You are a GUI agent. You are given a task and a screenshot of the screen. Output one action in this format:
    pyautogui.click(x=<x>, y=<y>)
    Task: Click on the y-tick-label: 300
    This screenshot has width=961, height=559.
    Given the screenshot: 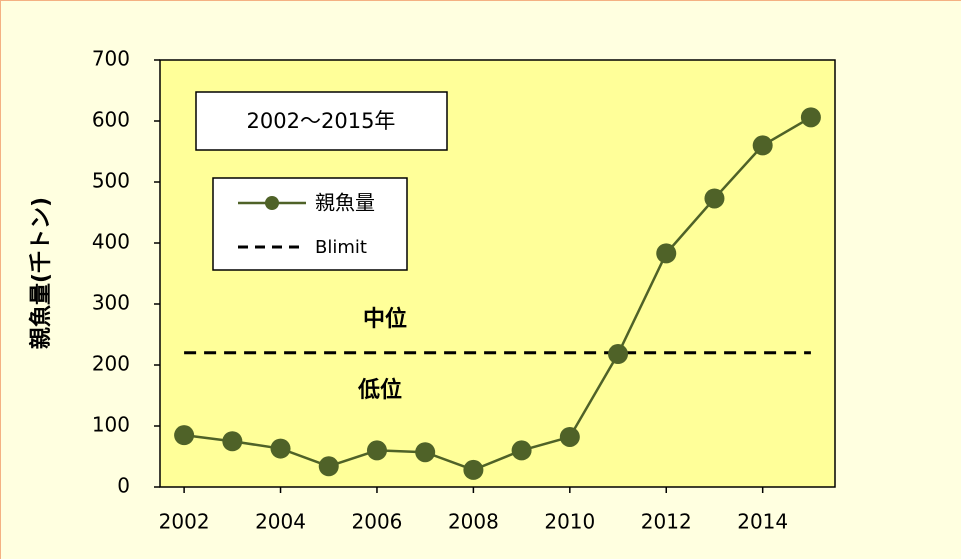 What is the action you would take?
    pyautogui.click(x=111, y=303)
    